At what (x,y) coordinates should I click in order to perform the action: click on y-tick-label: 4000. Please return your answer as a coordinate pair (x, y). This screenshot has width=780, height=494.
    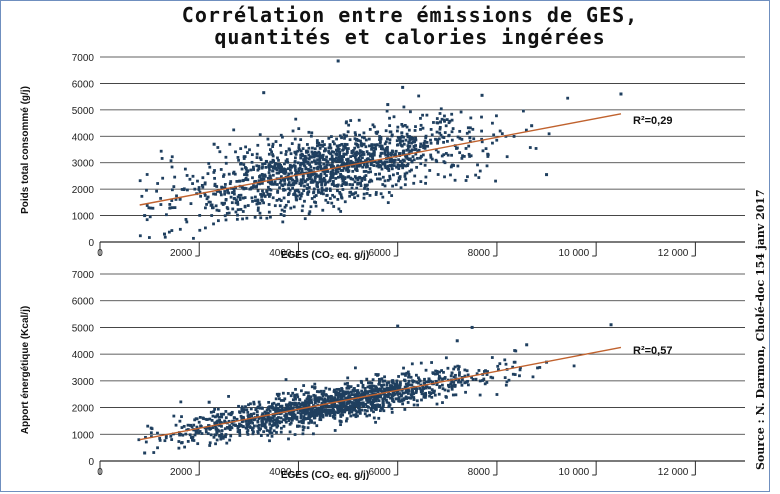
    Looking at the image, I should click on (83, 355).